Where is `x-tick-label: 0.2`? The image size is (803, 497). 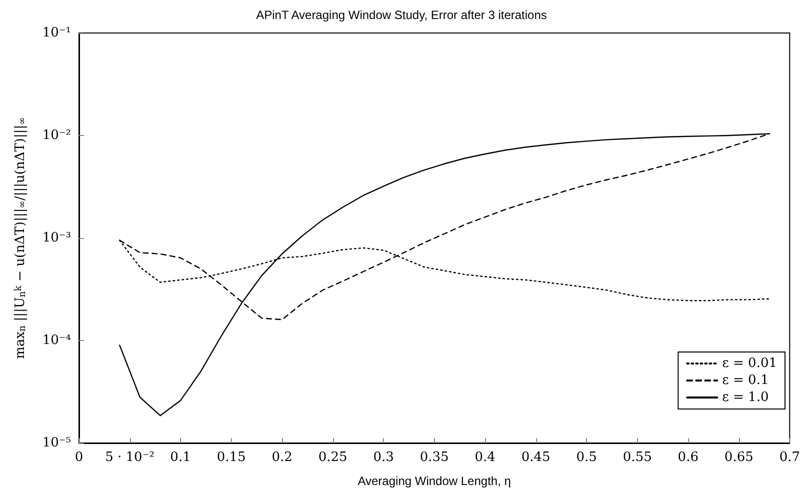 x-tick-label: 0.2 is located at coordinates (282, 457).